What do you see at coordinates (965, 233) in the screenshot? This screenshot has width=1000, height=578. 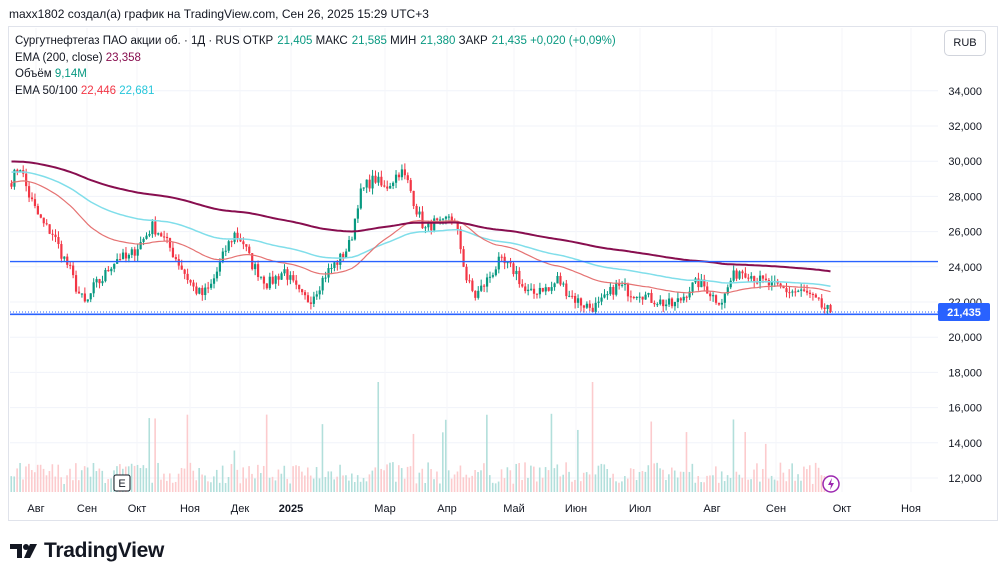 I see `y-tick-label: 26,000` at bounding box center [965, 233].